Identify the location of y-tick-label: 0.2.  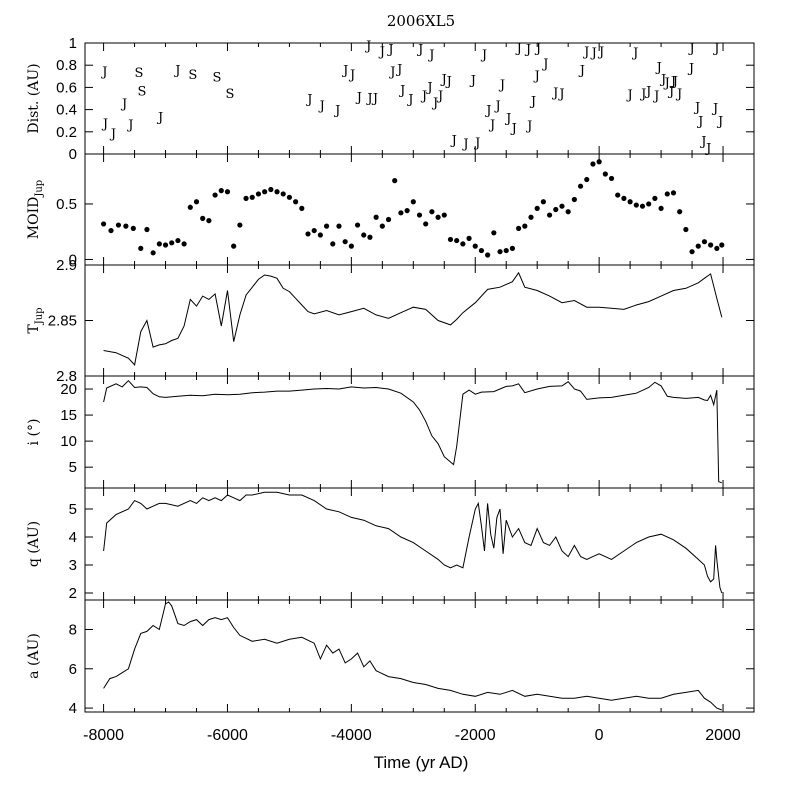
(66, 132).